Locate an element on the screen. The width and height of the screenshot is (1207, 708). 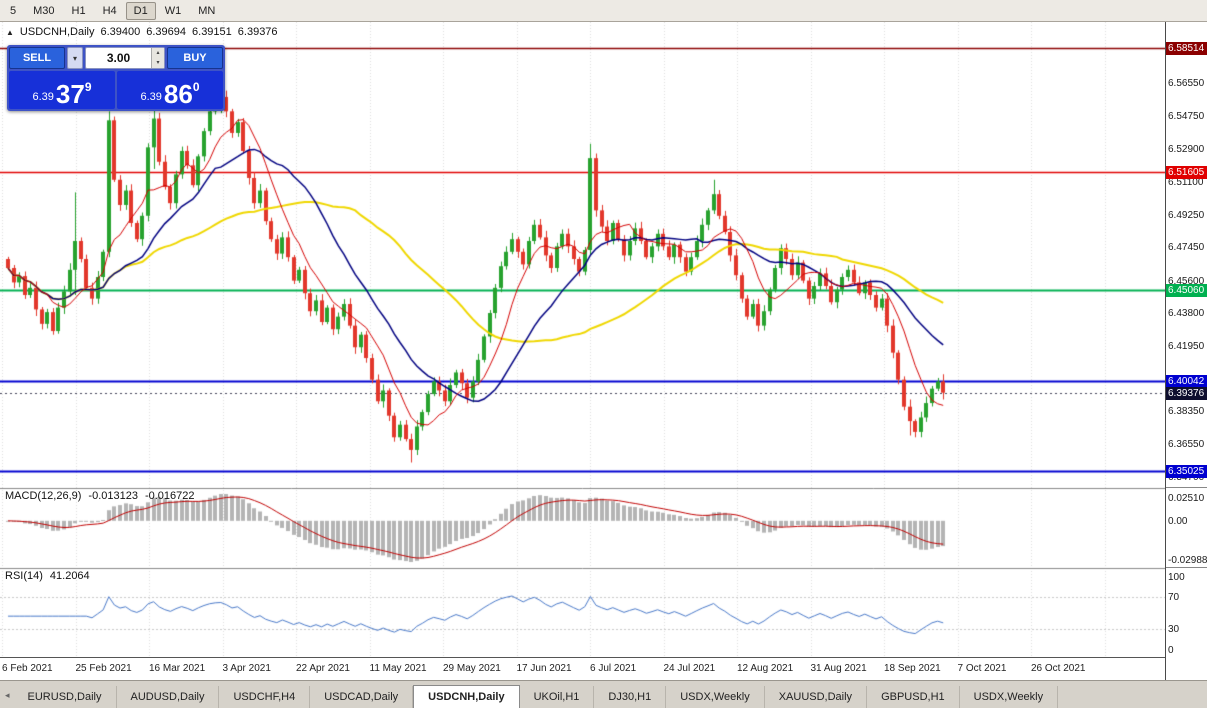
date-tick-label: 17 Jun 2021 is located at coordinates (544, 668).